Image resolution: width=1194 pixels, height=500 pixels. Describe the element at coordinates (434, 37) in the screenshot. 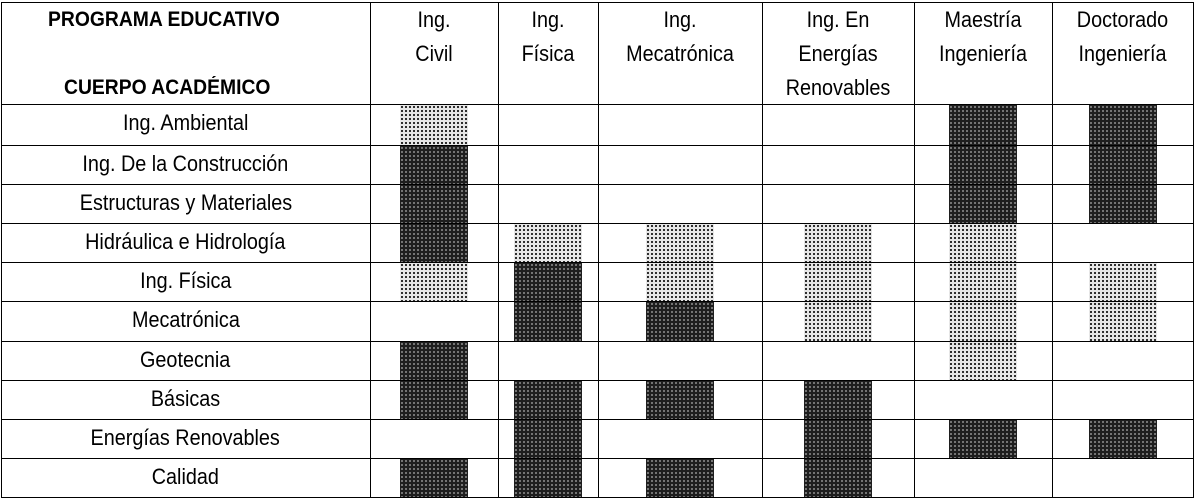

I see `column-header: Ing. Civil` at that location.